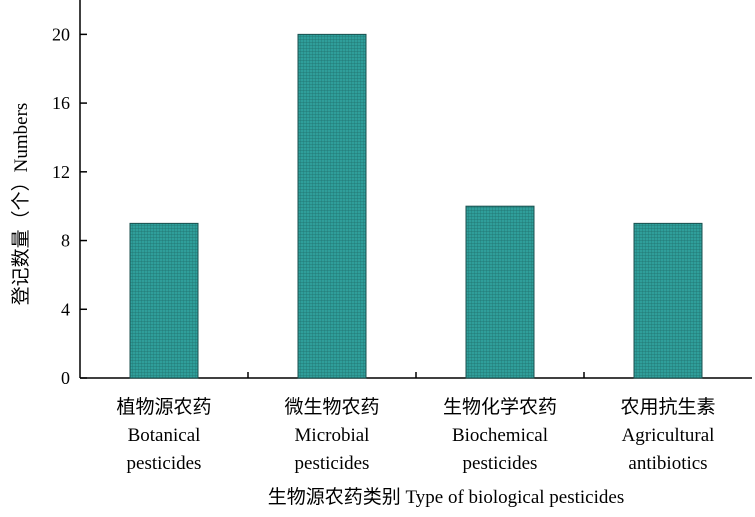  I want to click on x-category-label-line: antibiotics, so click(667, 463).